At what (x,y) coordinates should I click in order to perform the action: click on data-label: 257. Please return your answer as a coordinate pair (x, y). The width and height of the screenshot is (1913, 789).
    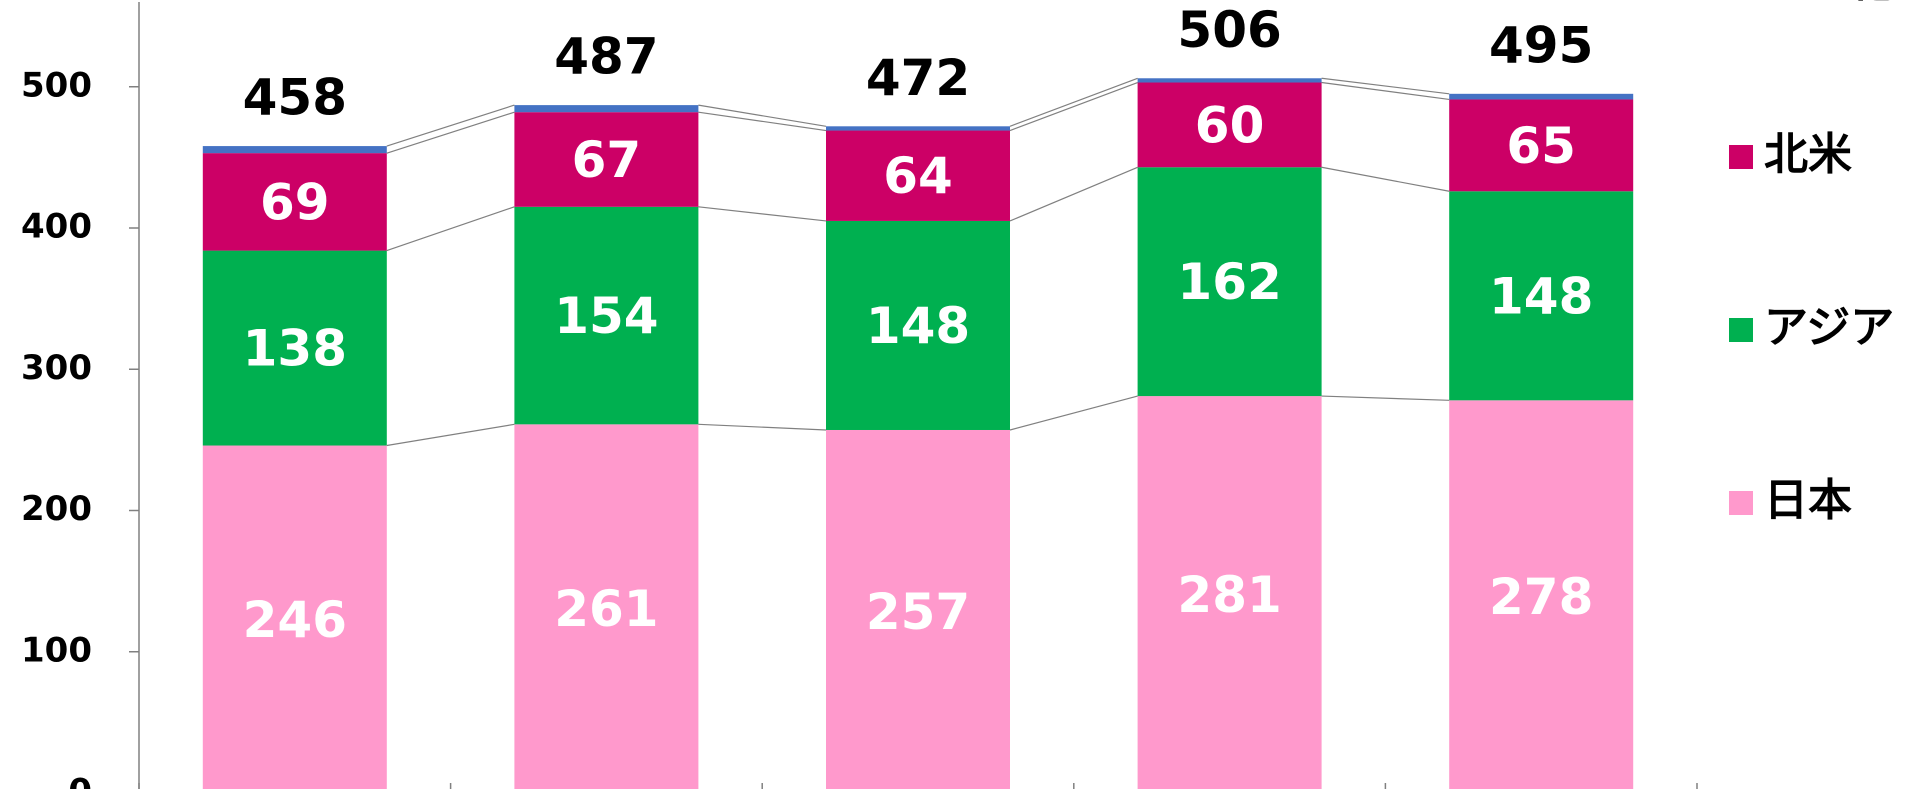
    Looking at the image, I should click on (918, 612).